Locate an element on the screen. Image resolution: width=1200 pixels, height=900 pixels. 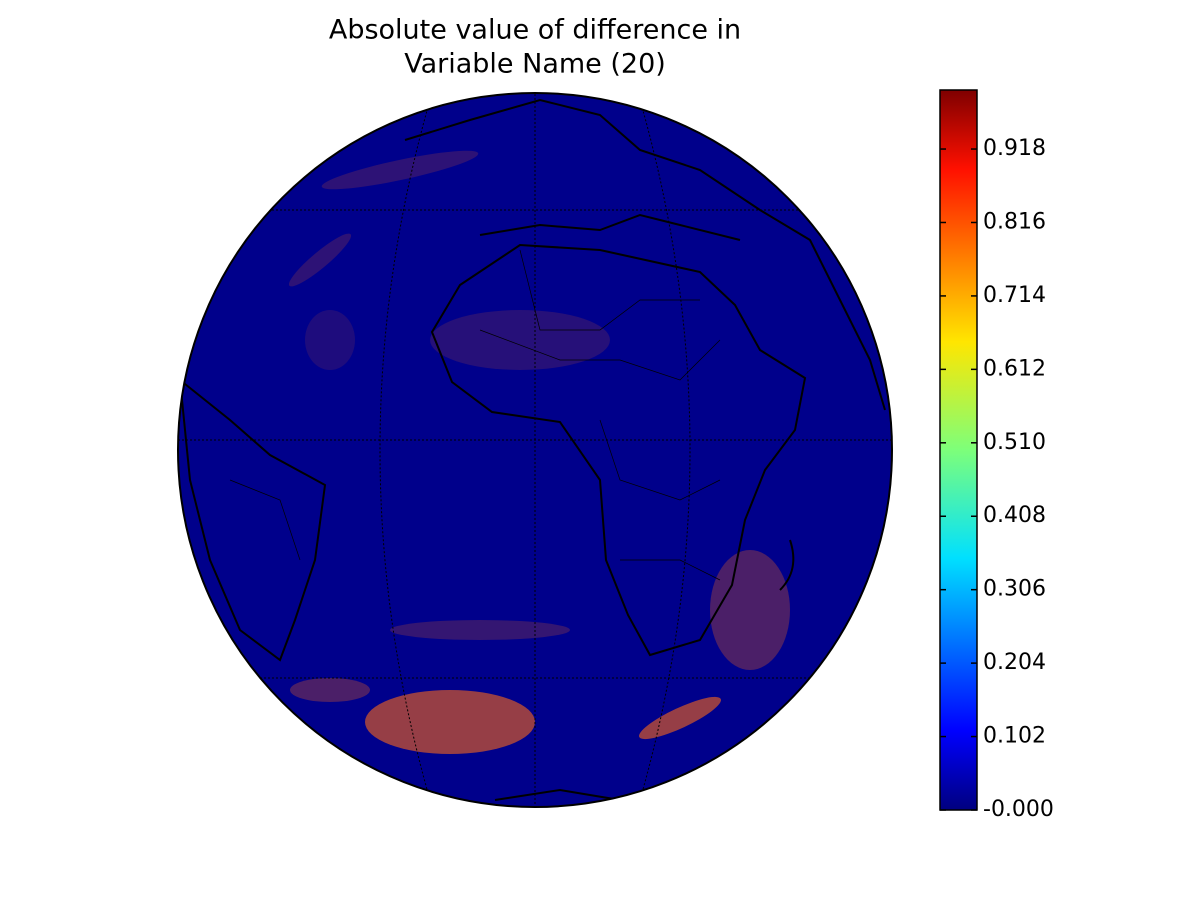
colorbar-tick-label: 0.612 is located at coordinates (1014, 368).